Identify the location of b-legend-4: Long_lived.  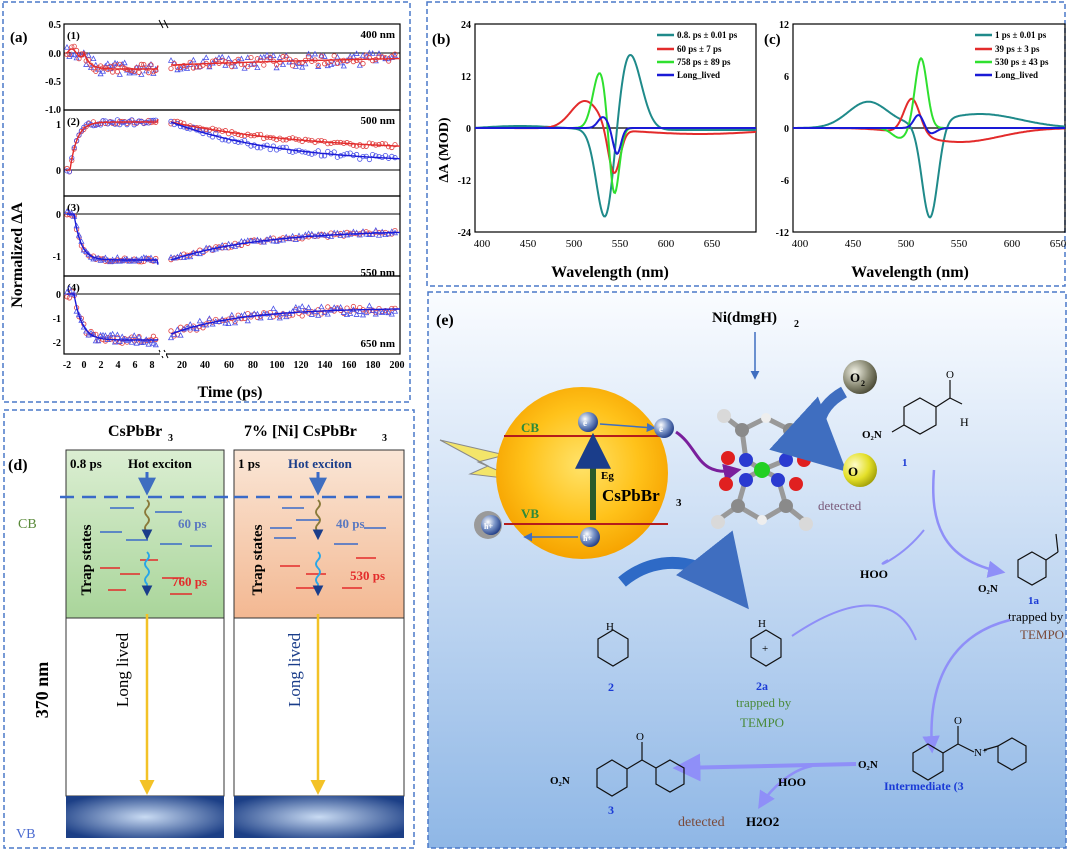
(698, 75).